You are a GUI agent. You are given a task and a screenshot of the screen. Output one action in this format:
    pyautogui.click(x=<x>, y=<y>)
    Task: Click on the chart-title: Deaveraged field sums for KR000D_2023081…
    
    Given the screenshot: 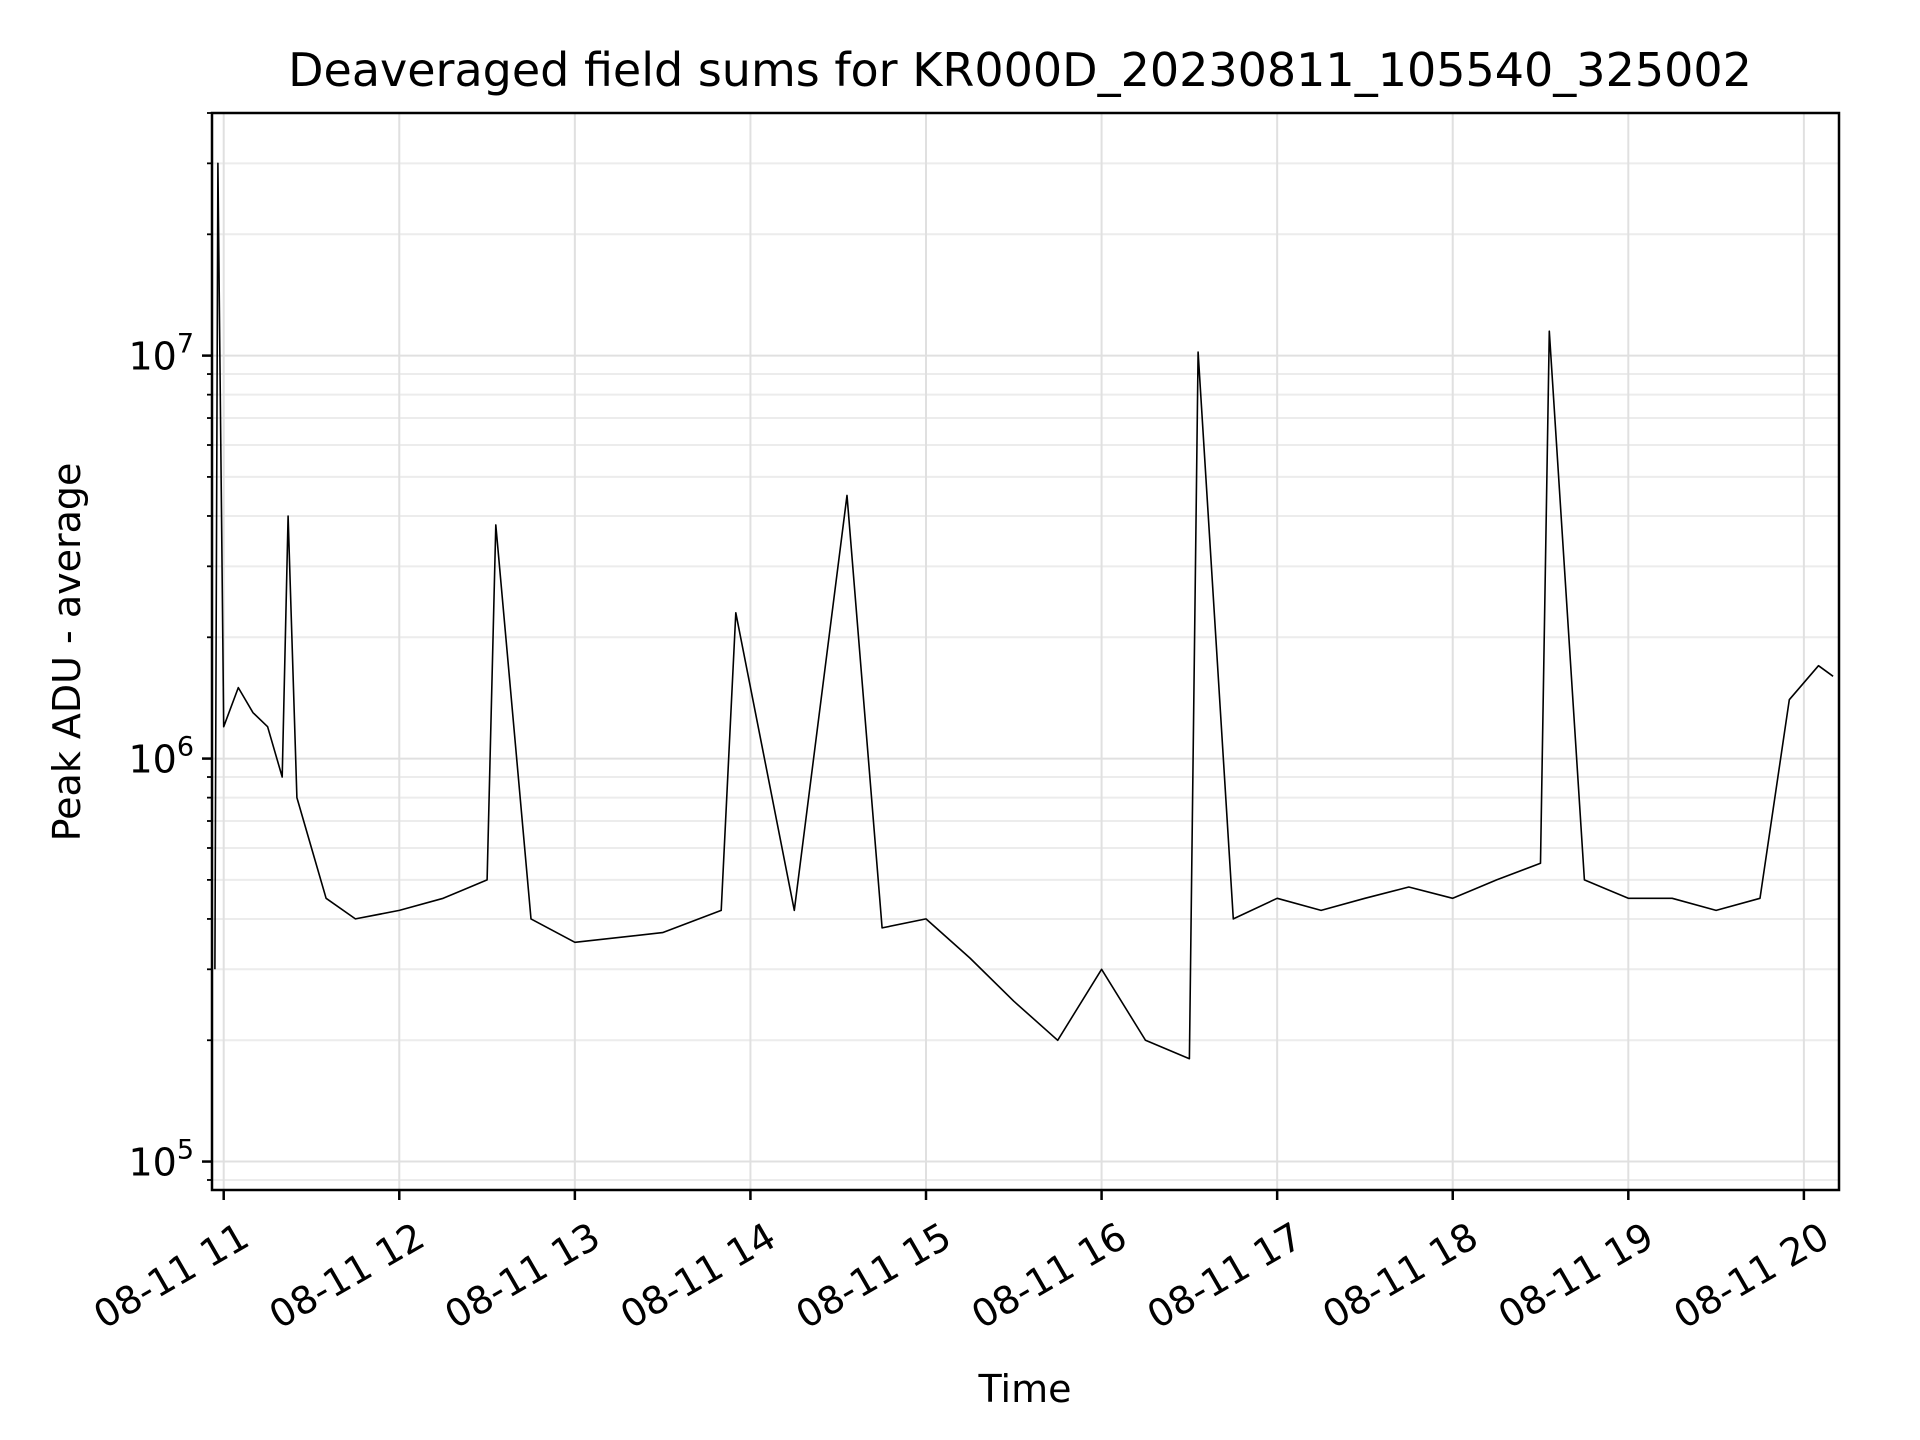 What is the action you would take?
    pyautogui.click(x=1020, y=70)
    